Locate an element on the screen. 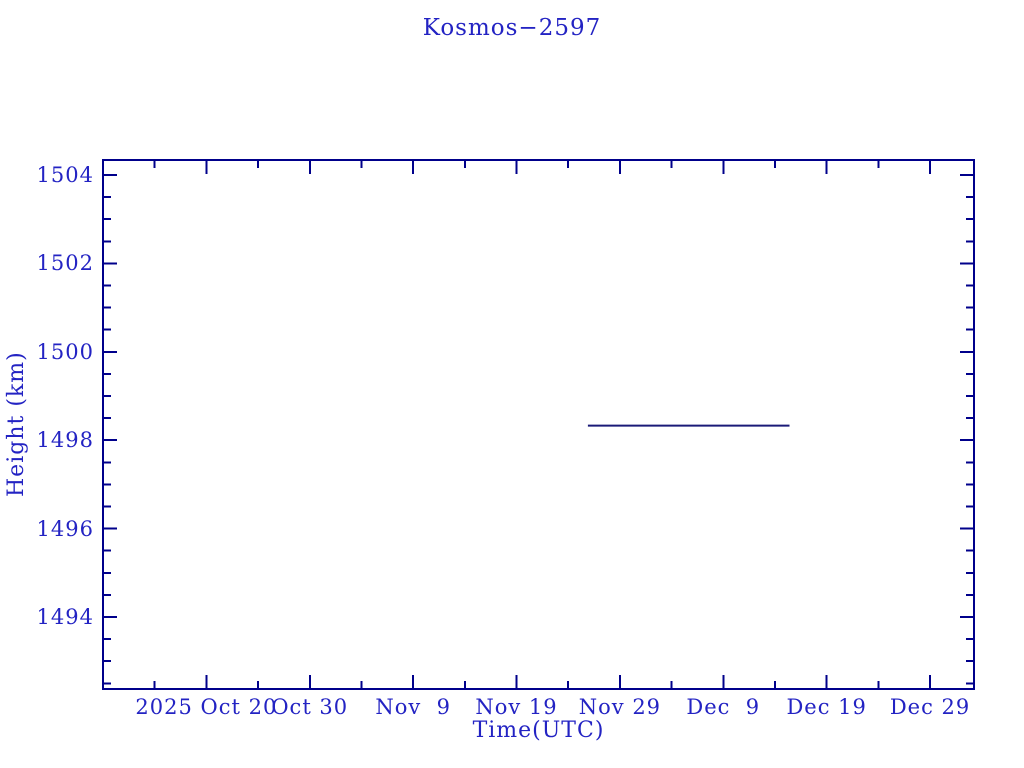  x-tick-label: Nov 29 is located at coordinates (620, 707).